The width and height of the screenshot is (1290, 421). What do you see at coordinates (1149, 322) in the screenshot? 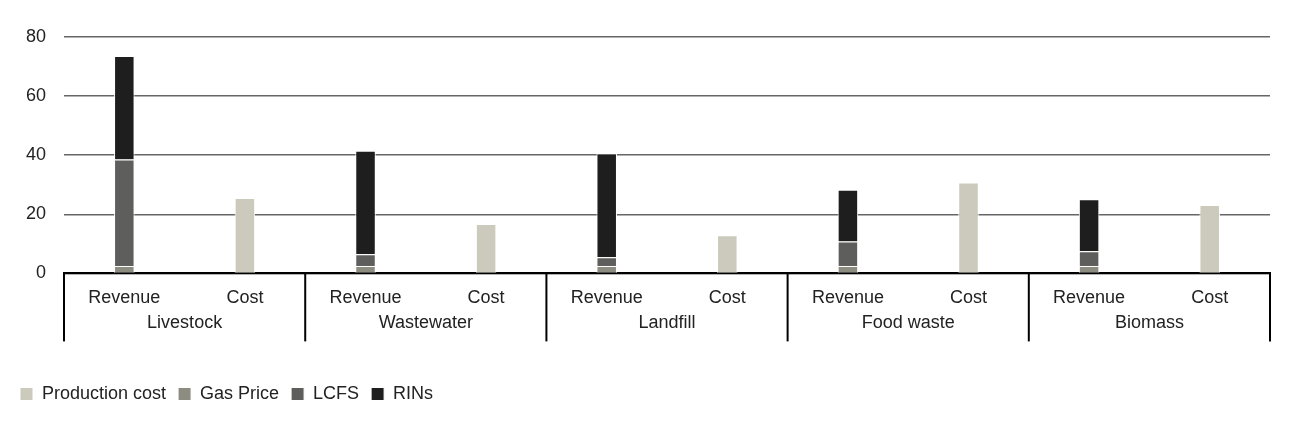
I see `text: Biomass` at bounding box center [1149, 322].